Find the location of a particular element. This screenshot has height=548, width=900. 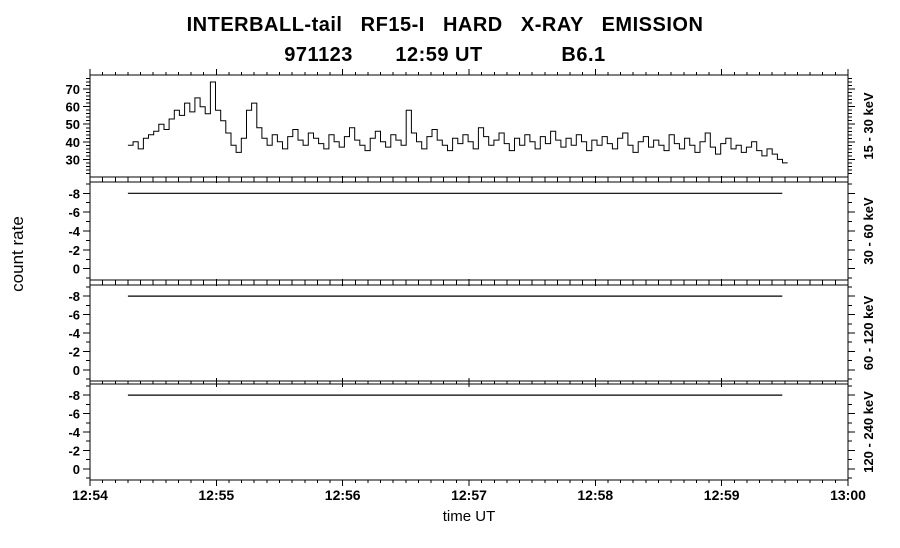

figure-subtitle: 971123 12:59 UT B6.1 is located at coordinates (445, 55).